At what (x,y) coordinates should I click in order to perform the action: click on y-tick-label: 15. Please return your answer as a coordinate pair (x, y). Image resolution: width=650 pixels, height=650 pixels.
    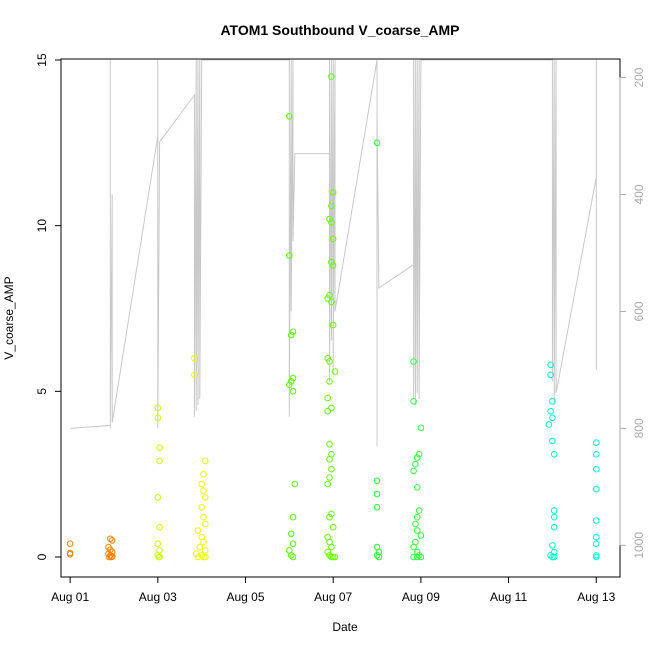
    Looking at the image, I should click on (42, 60).